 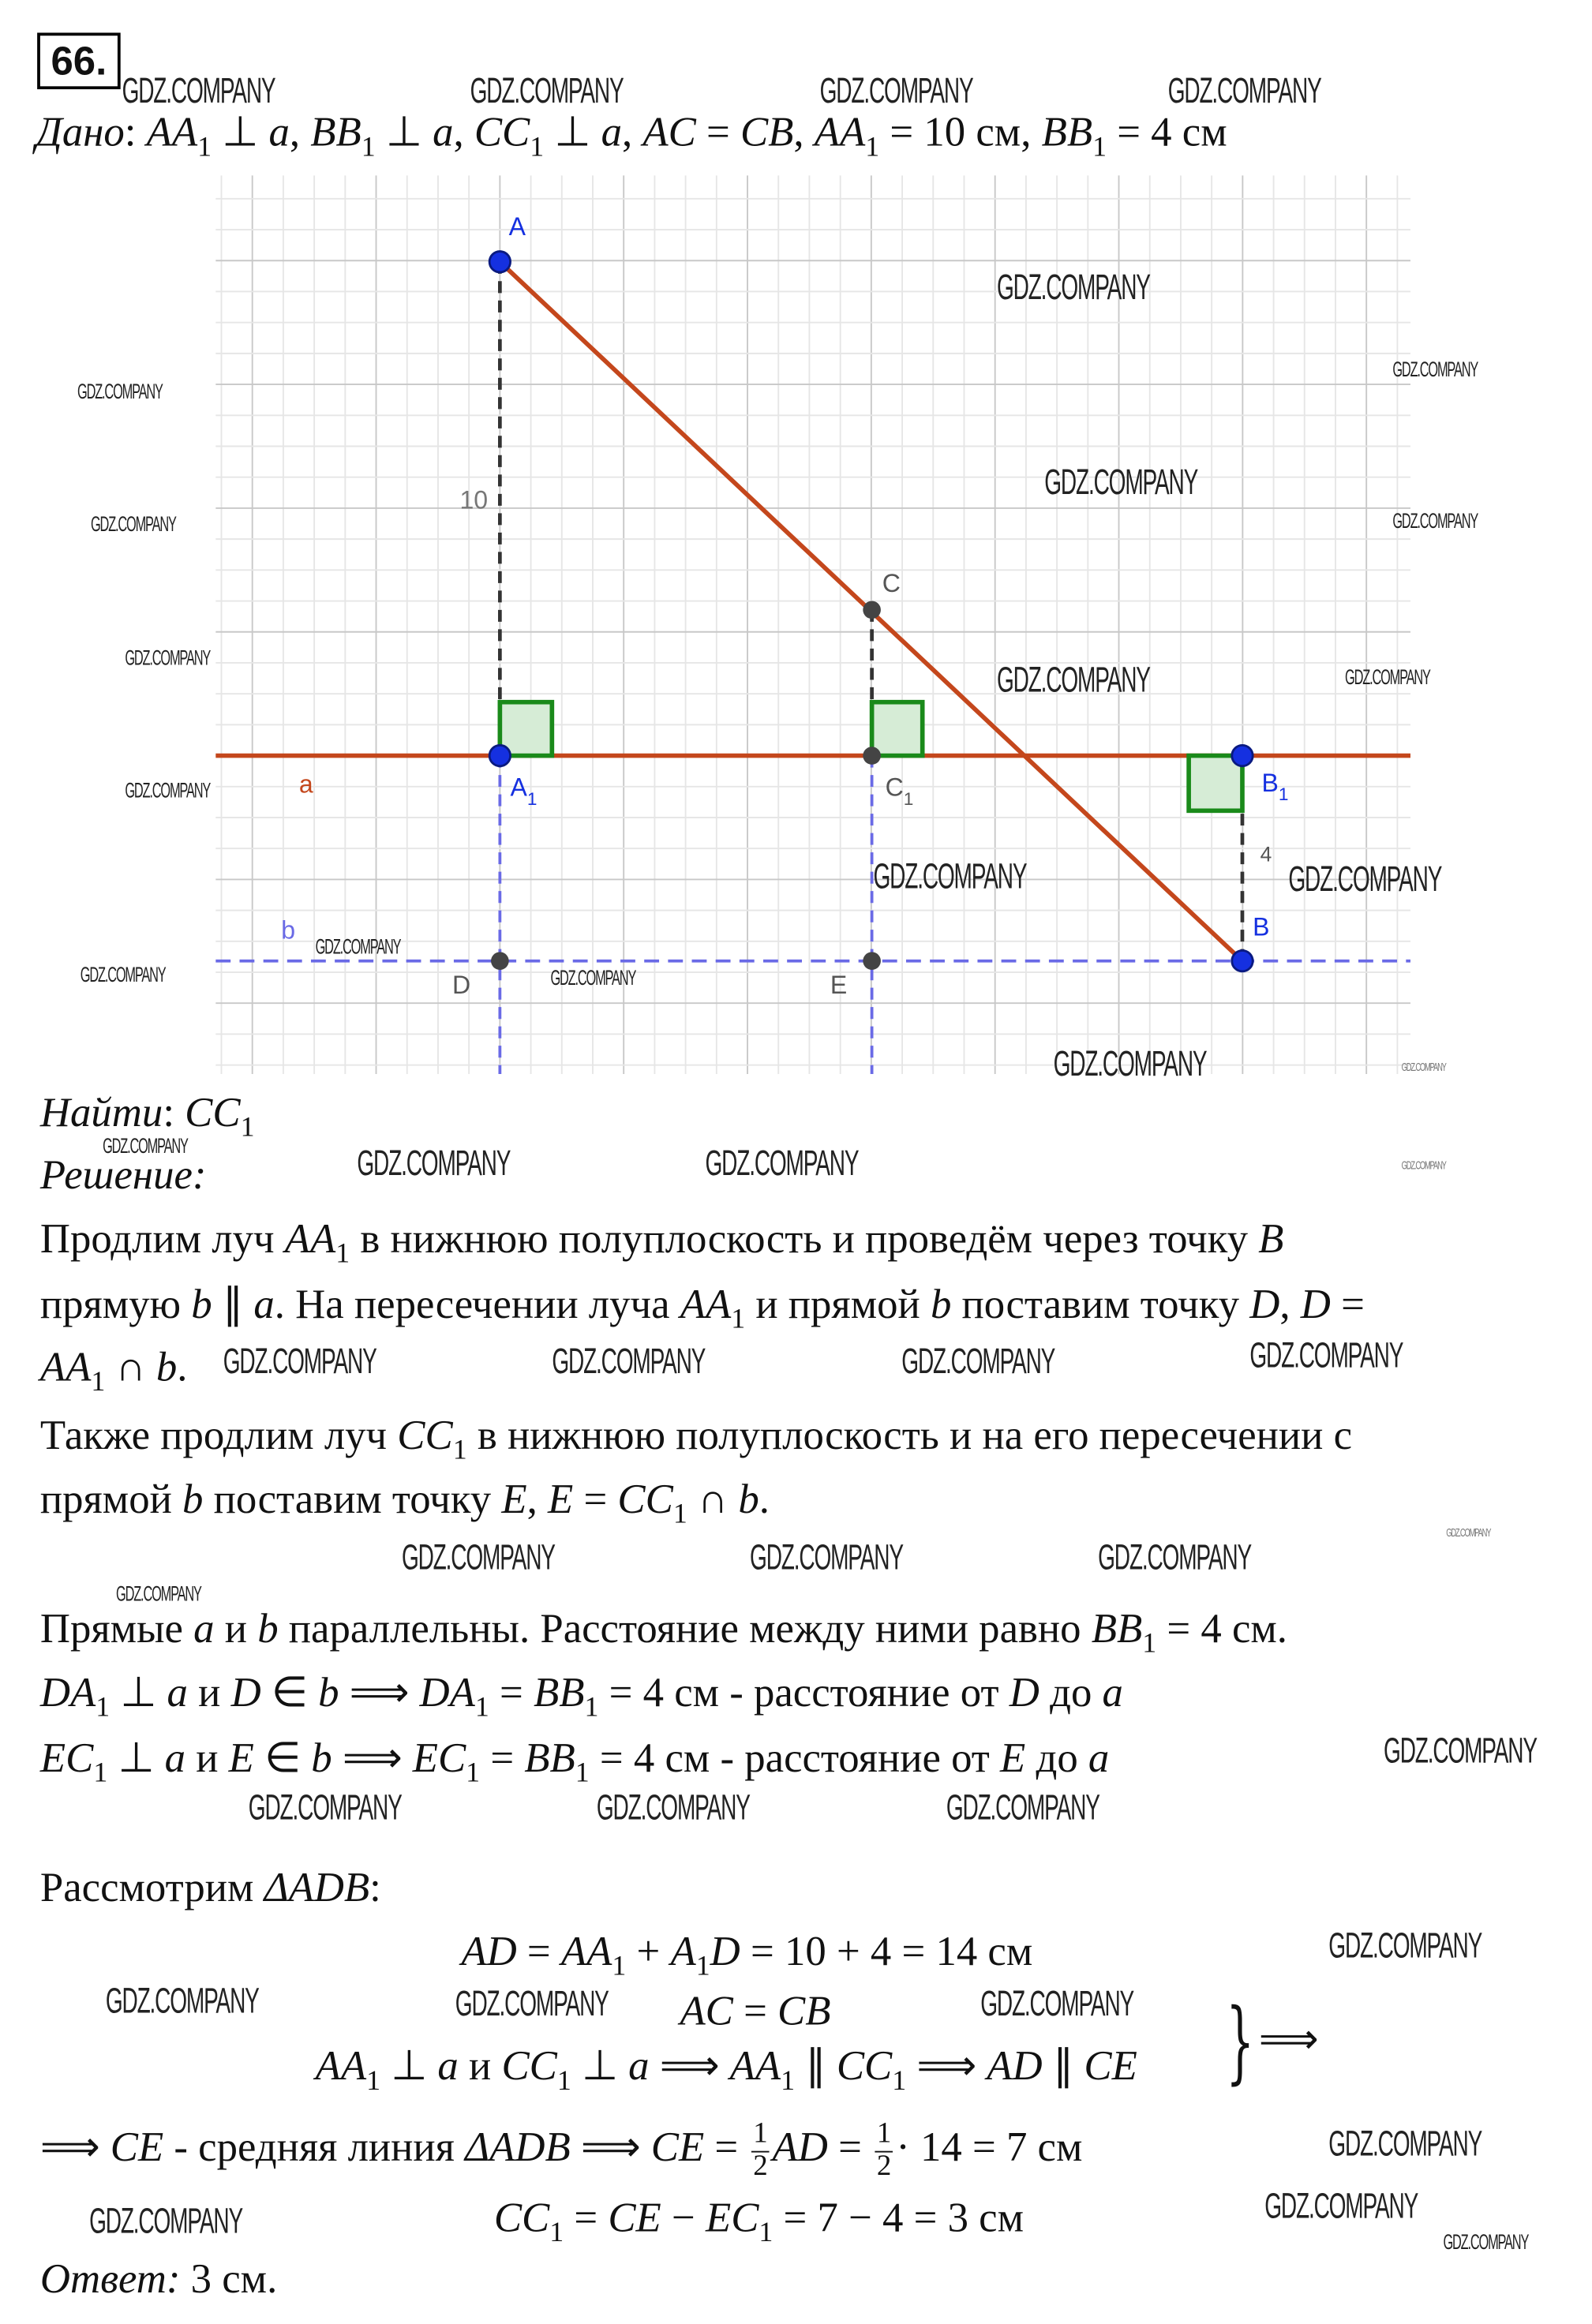 I want to click on text-run: . На пересечении луча, so click(x=477, y=1305).